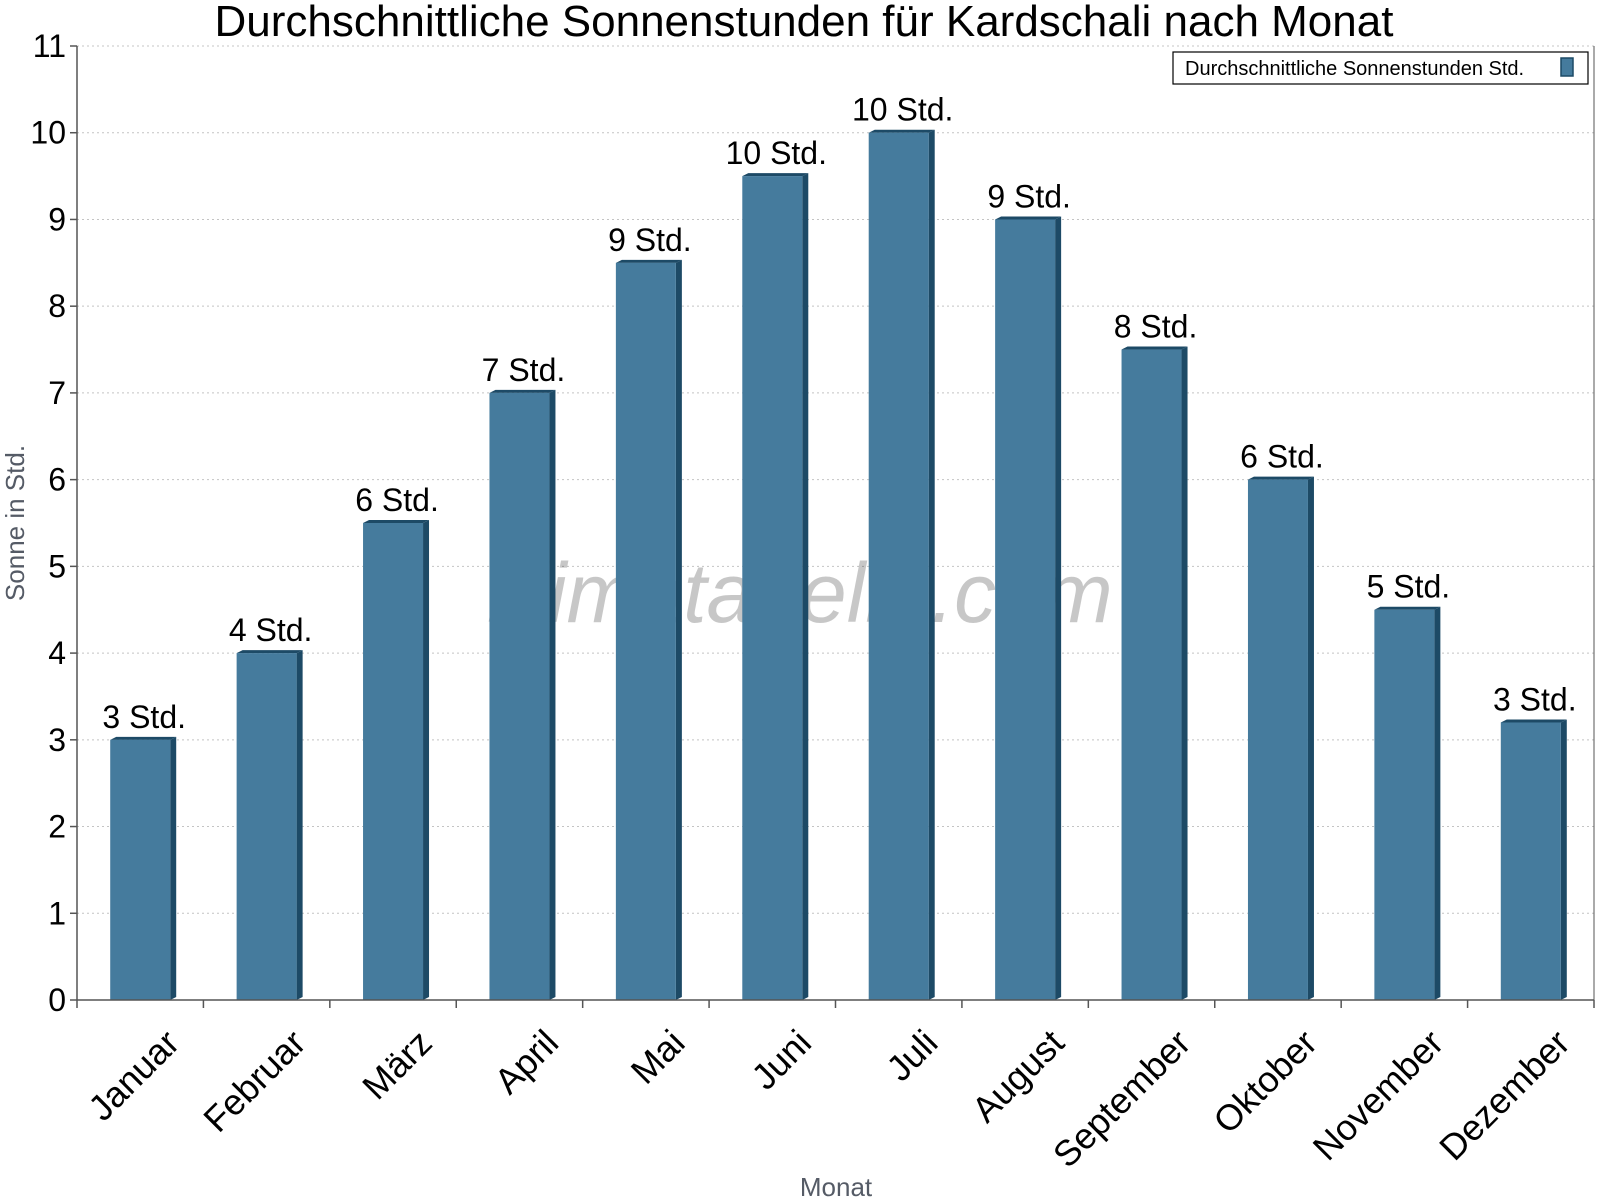  What do you see at coordinates (57, 653) in the screenshot?
I see `y-tick-label: 4` at bounding box center [57, 653].